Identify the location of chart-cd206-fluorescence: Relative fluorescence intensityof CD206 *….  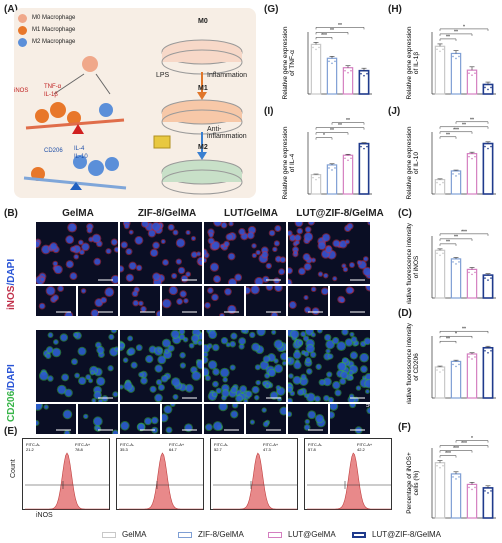
(451, 363).